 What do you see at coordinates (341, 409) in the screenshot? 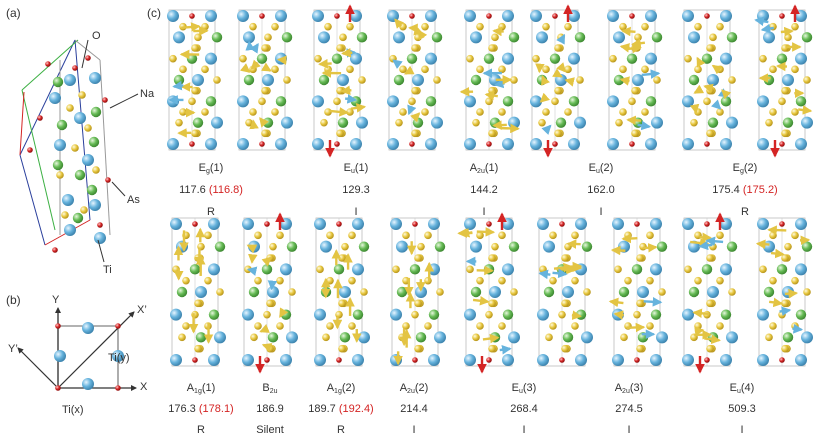
I see `mode-frequency: 189.7 (192.4)` at bounding box center [341, 409].